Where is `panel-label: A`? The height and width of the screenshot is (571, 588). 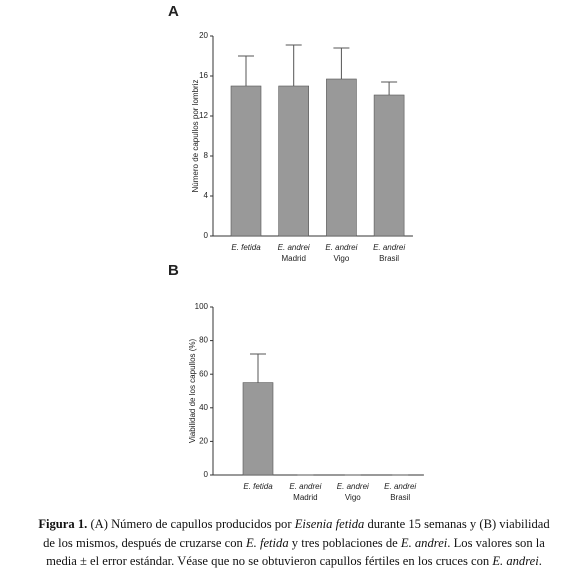 panel-label: A is located at coordinates (173, 11).